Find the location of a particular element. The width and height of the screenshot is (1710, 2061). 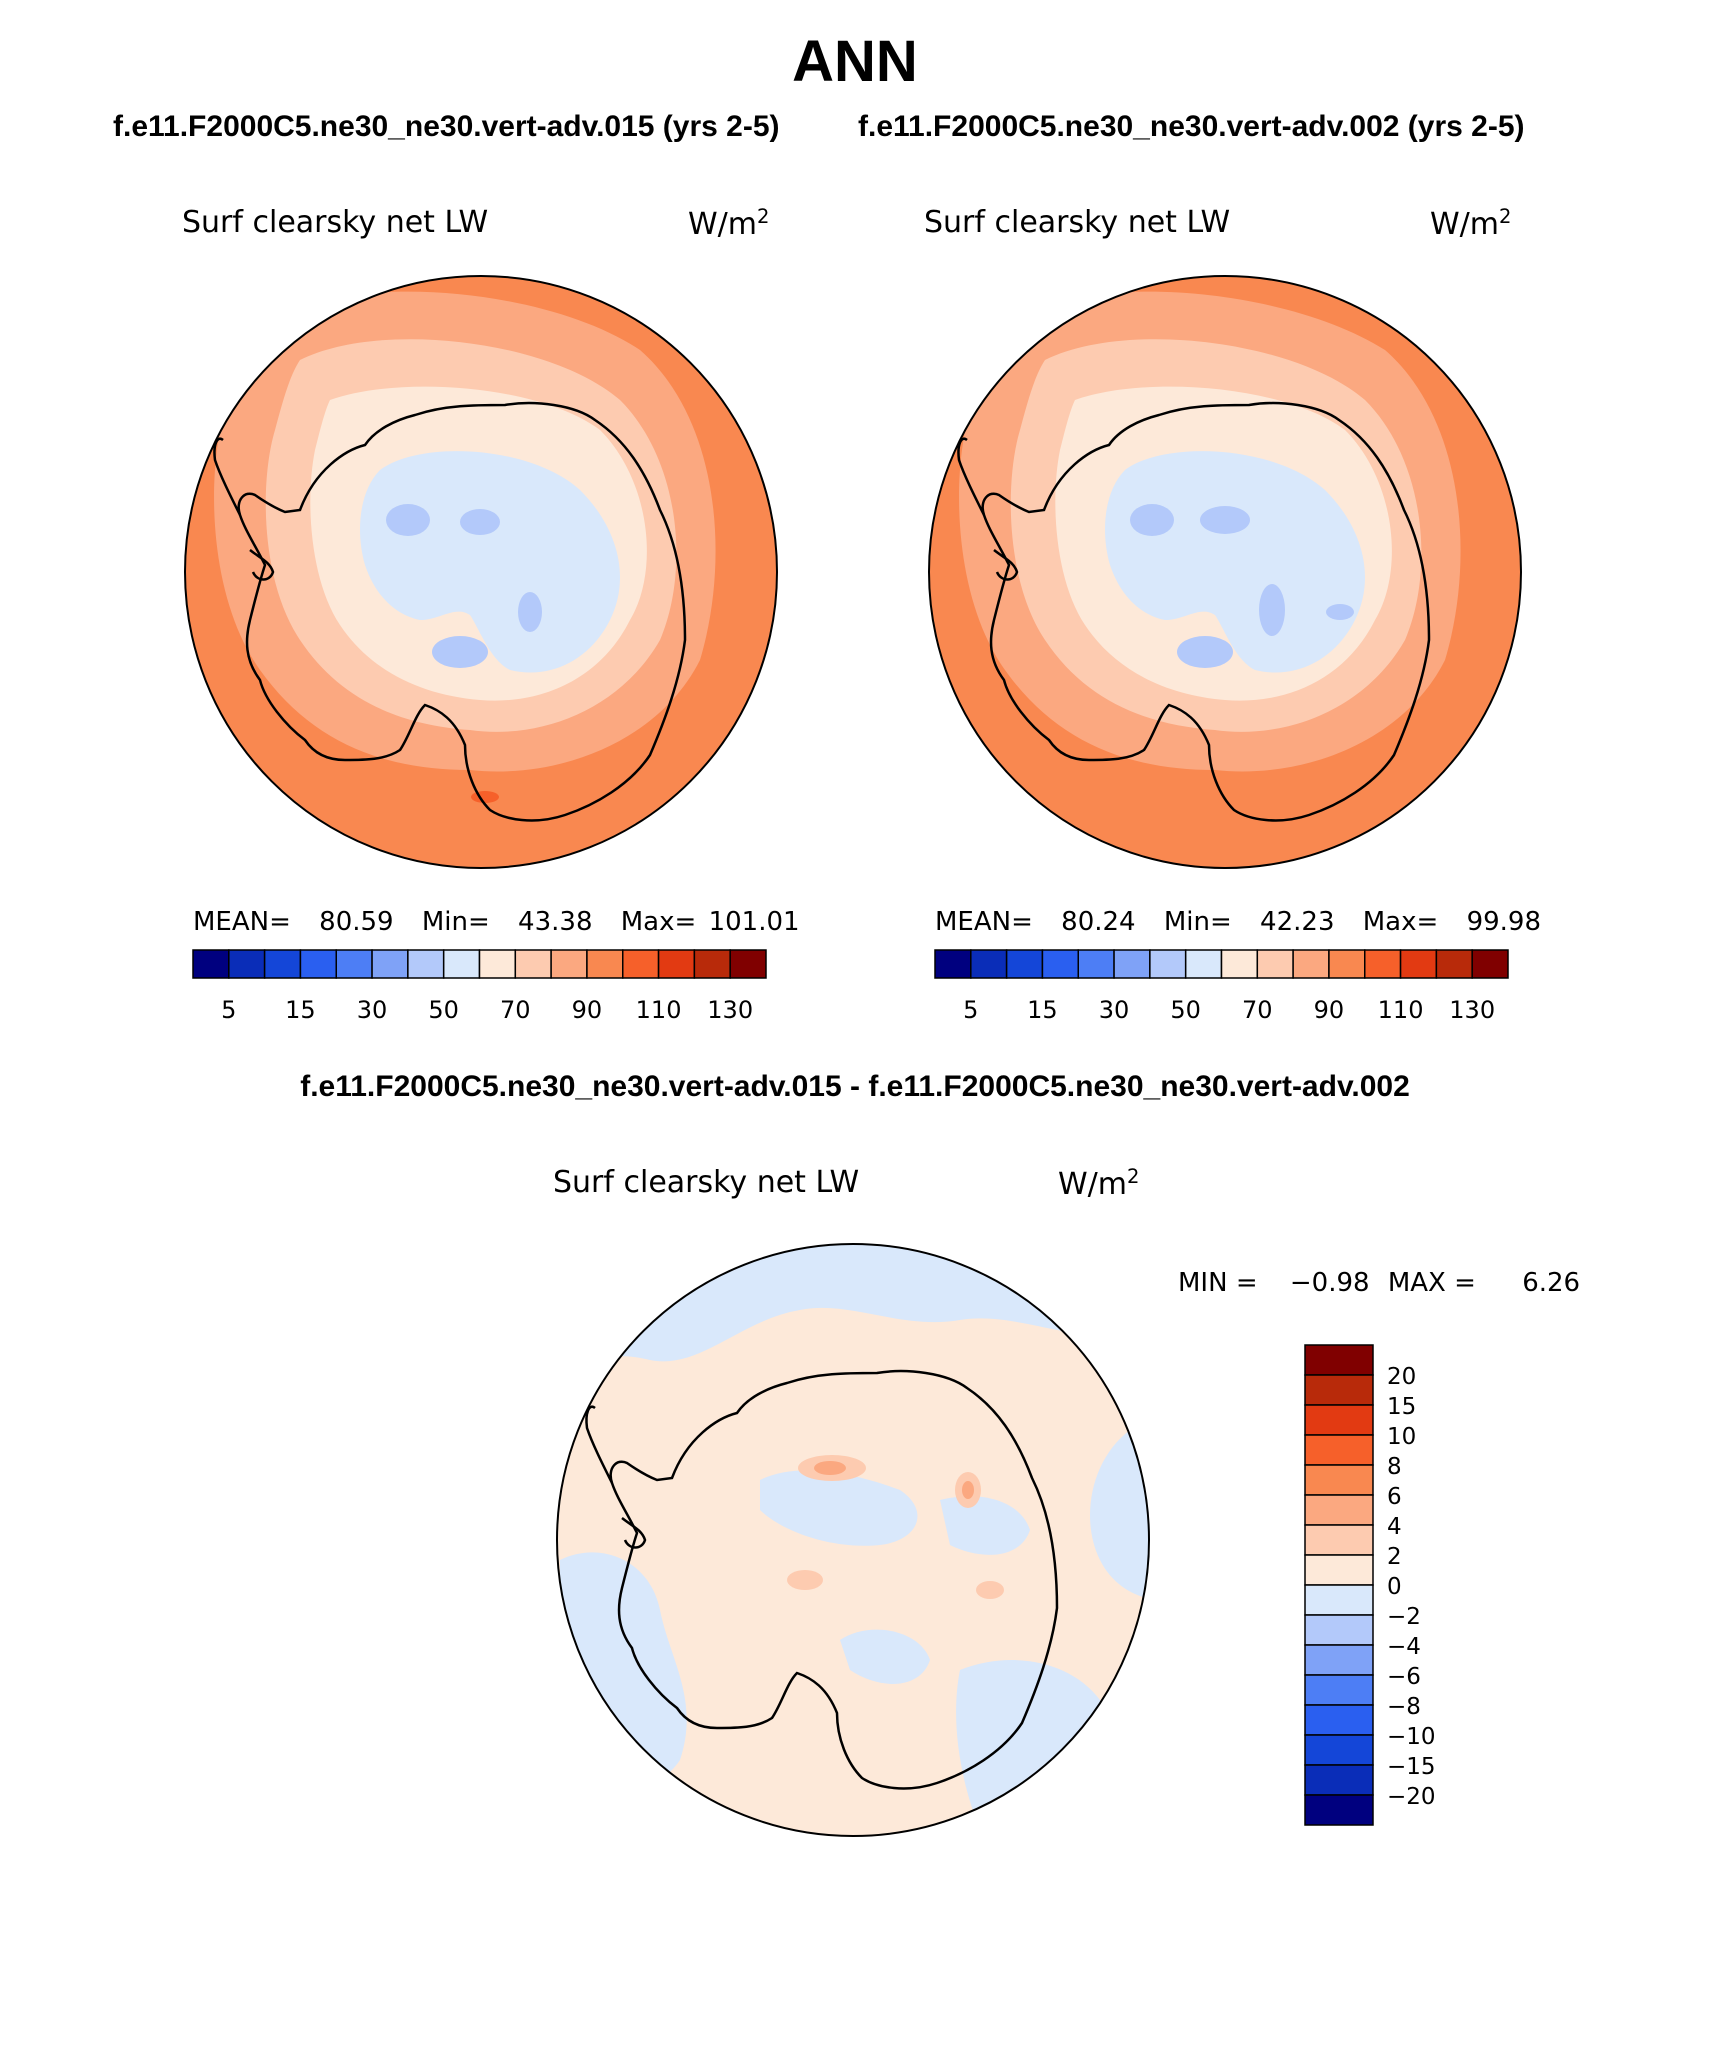

panel2-colorbar-tick-label: 15 is located at coordinates (1042, 1010).